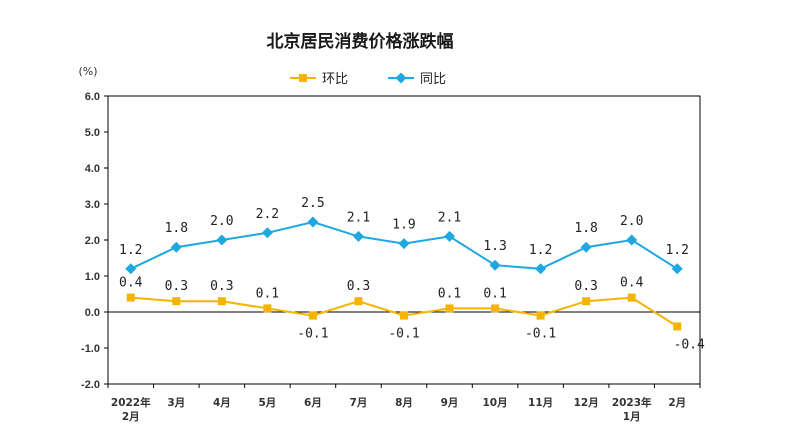 The image size is (787, 441). Describe the element at coordinates (131, 402) in the screenshot. I see `x-tick-label: 2022年` at that location.